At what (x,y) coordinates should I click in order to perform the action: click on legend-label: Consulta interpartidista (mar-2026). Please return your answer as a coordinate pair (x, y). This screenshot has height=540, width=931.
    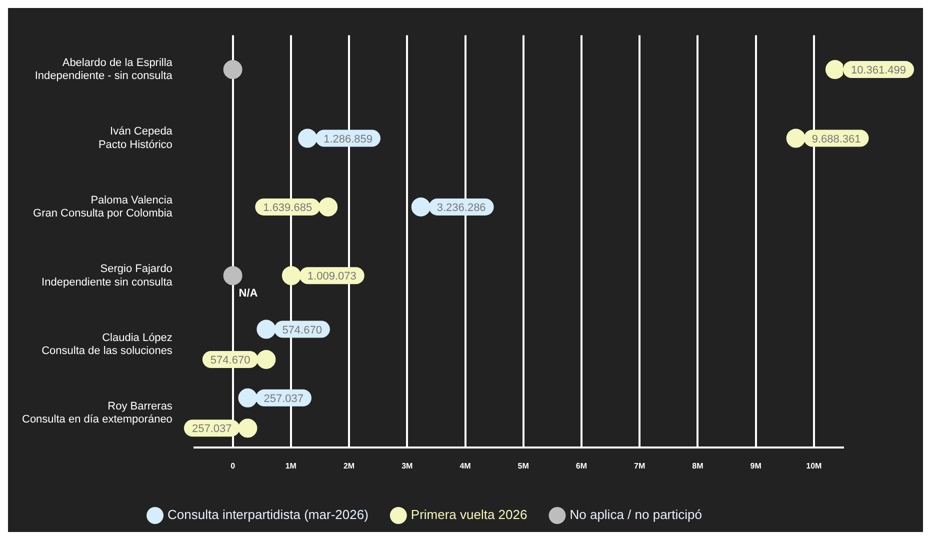
    Looking at the image, I should click on (268, 514).